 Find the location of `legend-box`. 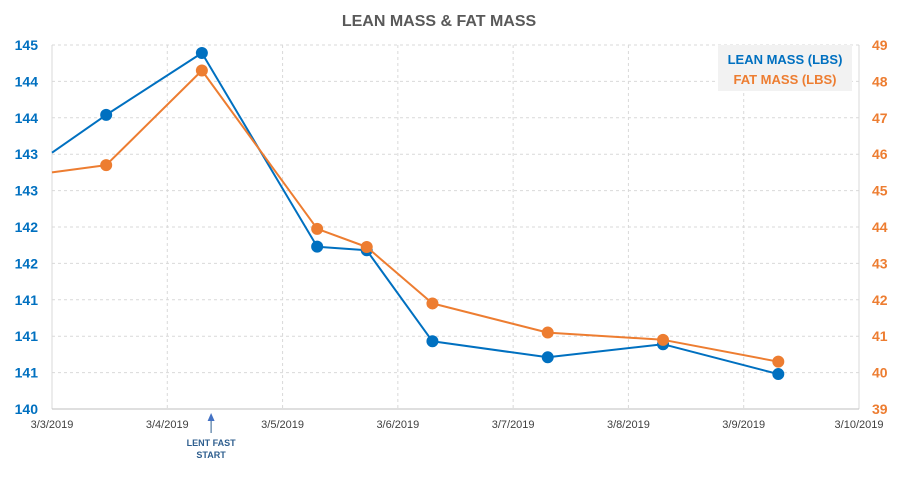

legend-box is located at coordinates (785, 68).